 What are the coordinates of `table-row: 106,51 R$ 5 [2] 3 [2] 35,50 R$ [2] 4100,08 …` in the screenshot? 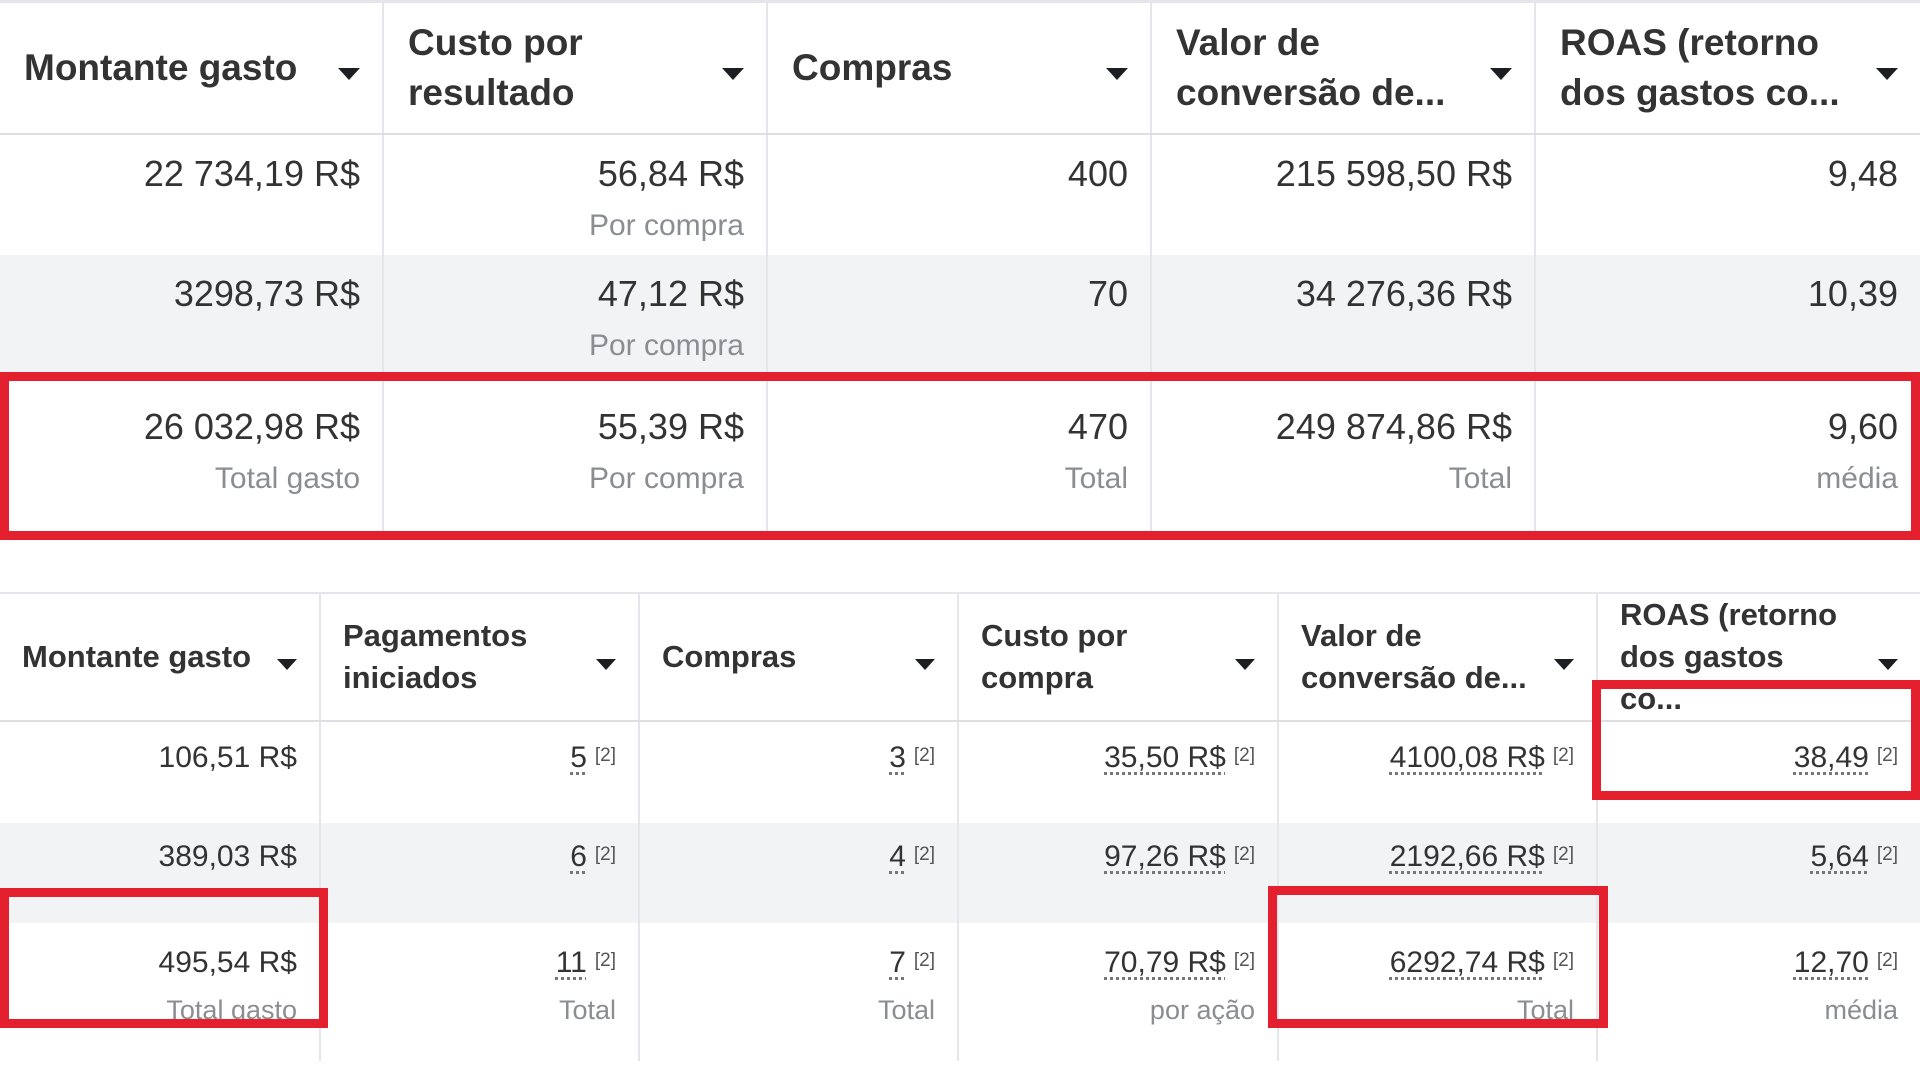 It's located at (960, 772).